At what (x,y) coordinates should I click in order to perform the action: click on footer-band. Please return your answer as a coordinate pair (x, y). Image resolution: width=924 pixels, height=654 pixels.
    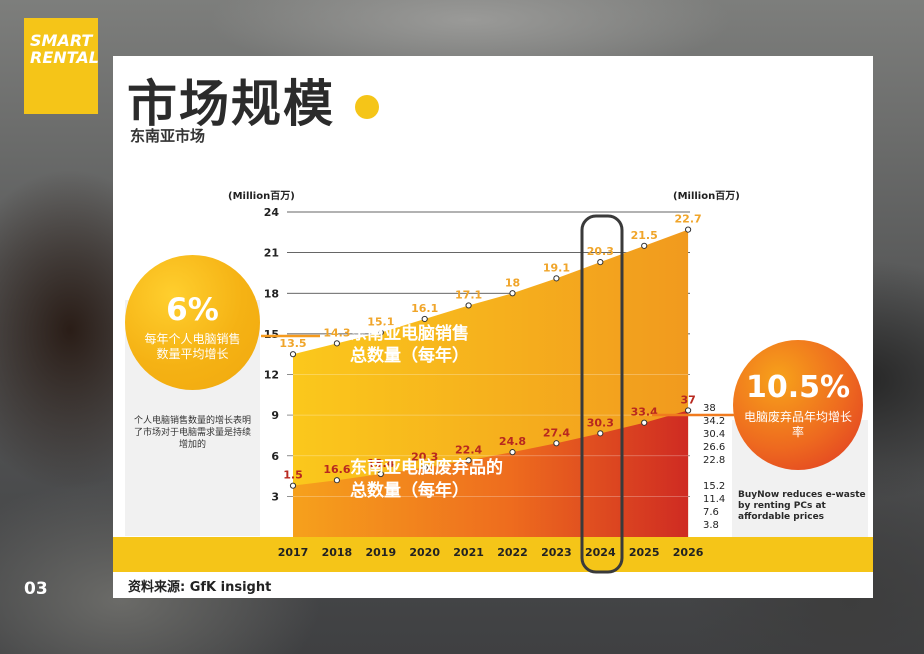
    Looking at the image, I should click on (493, 554).